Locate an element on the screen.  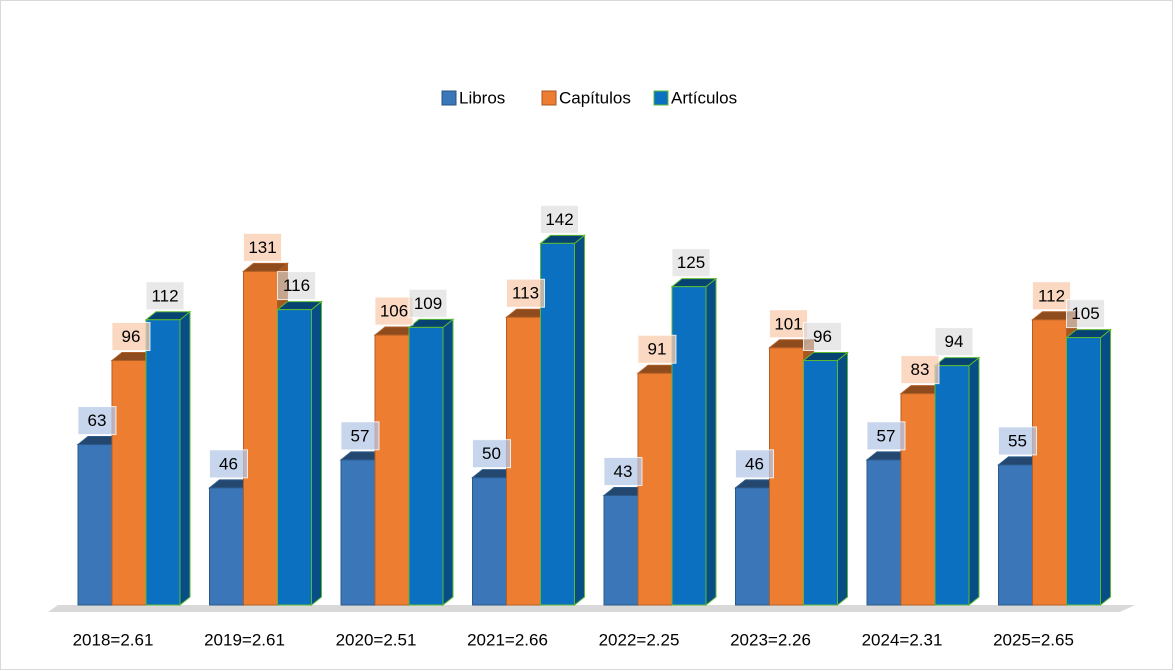
data-label: 94 is located at coordinates (954, 341).